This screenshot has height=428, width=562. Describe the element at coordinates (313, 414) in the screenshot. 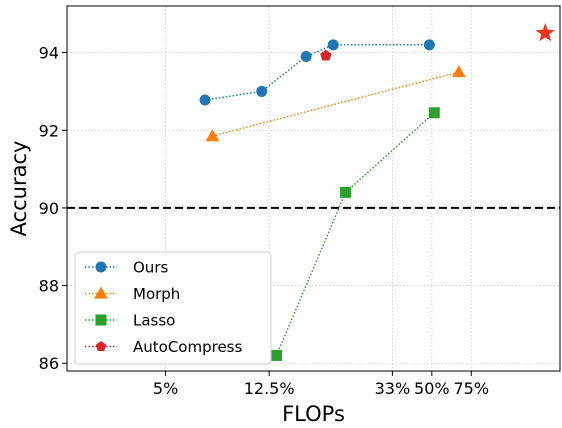

I see `x-axis-label: FLOPs` at that location.